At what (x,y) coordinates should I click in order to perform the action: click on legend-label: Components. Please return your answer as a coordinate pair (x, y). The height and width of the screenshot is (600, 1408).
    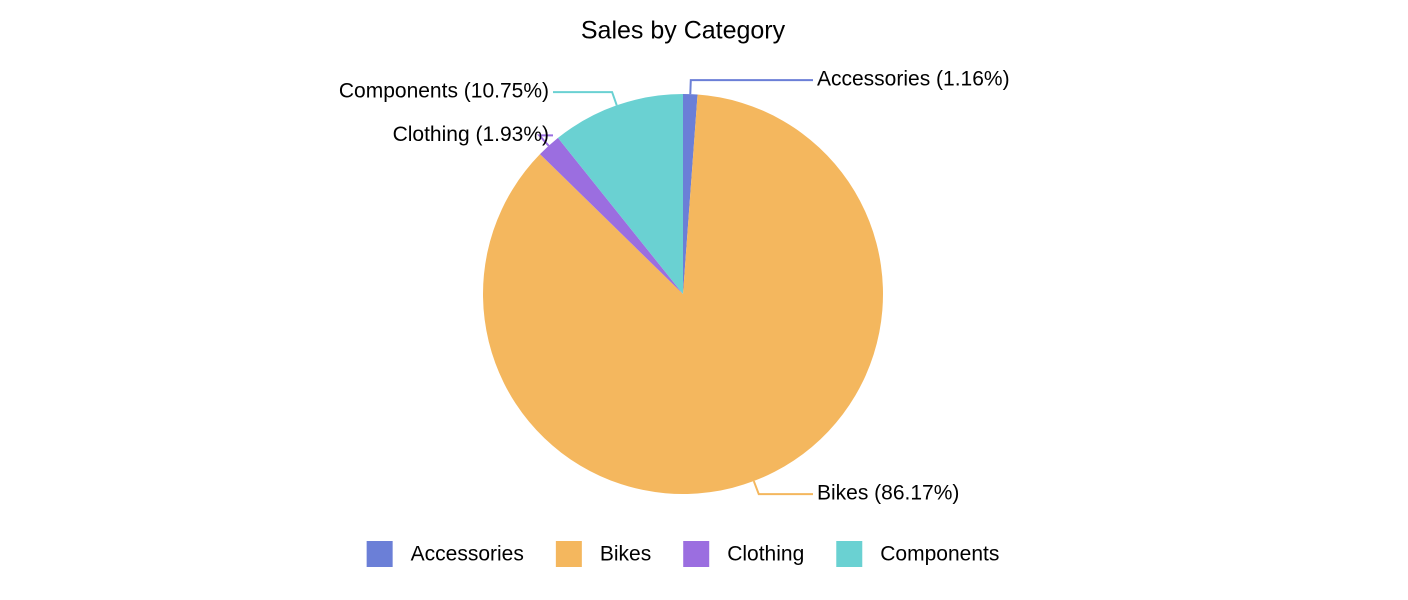
    Looking at the image, I should click on (939, 554).